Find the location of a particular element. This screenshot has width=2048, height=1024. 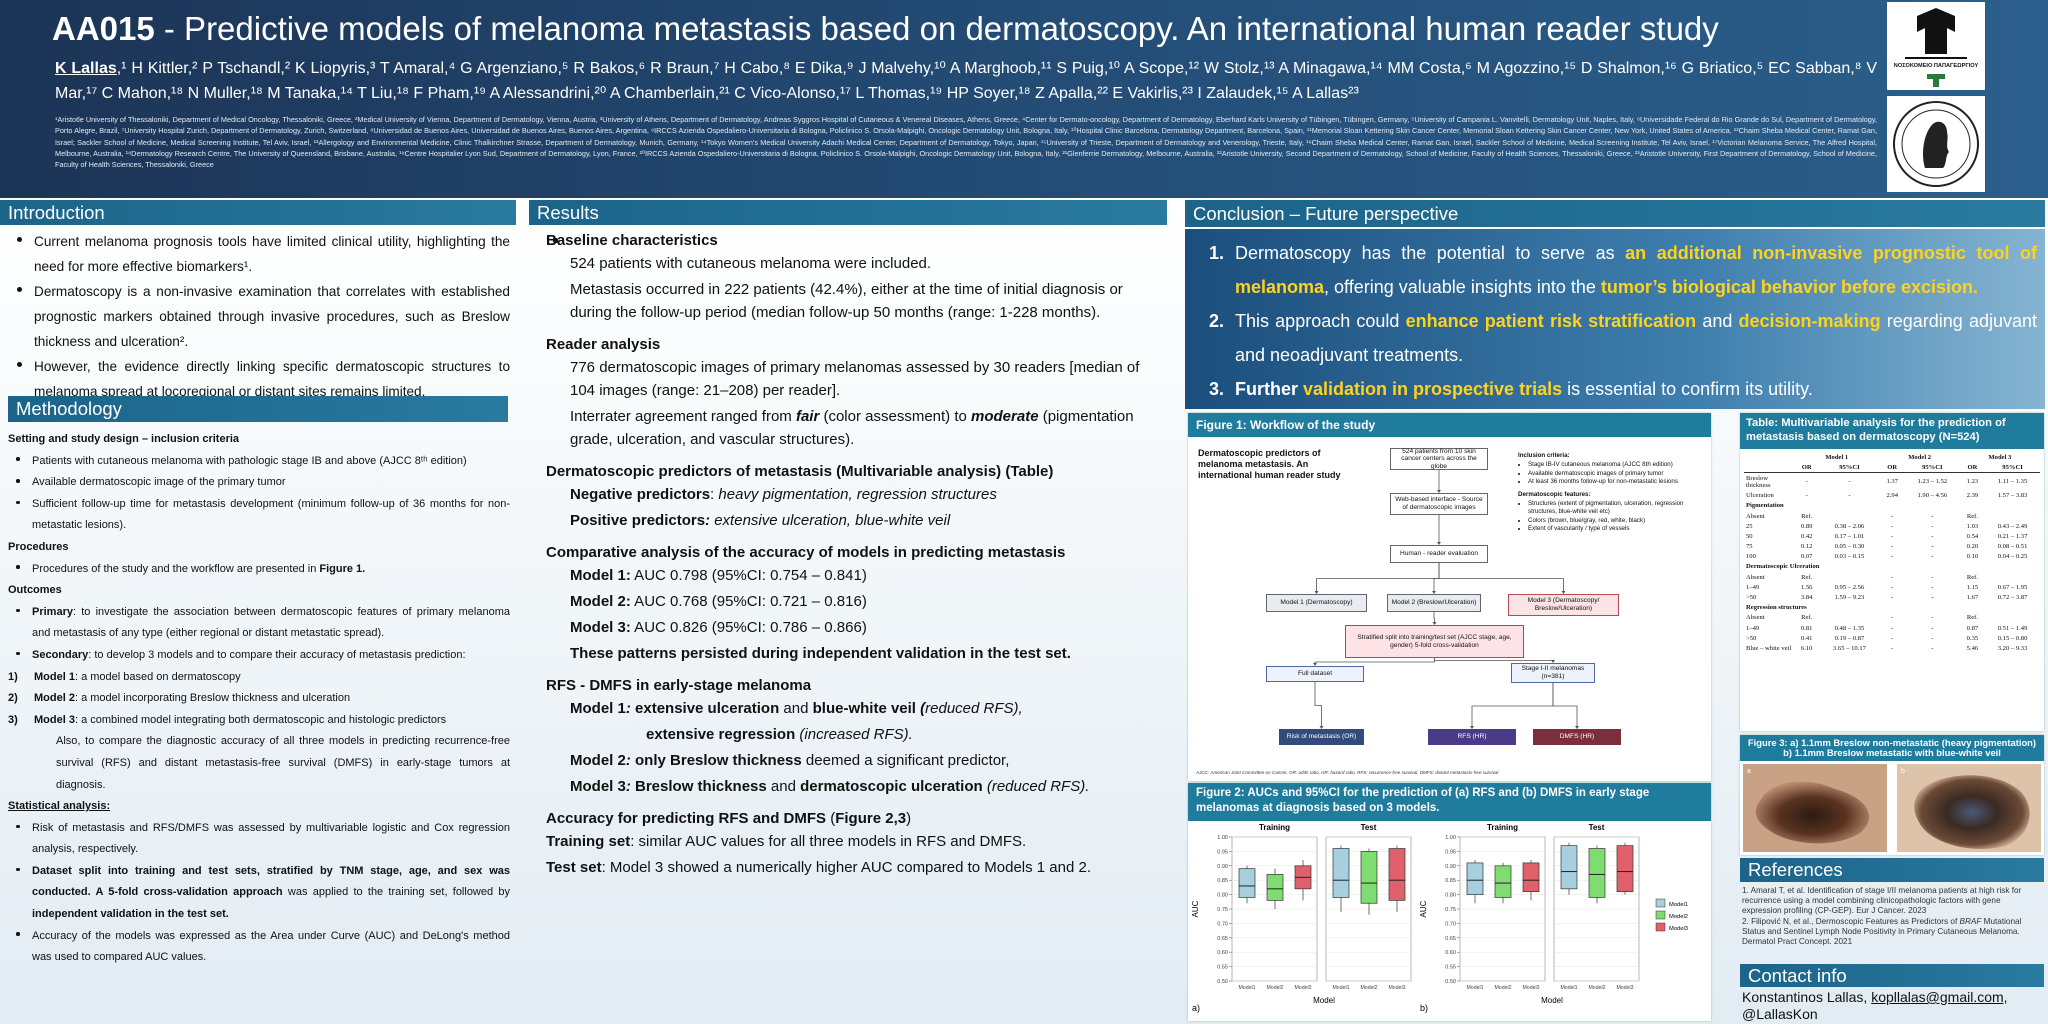

text-run: (color assessment) to is located at coordinates (895, 416).